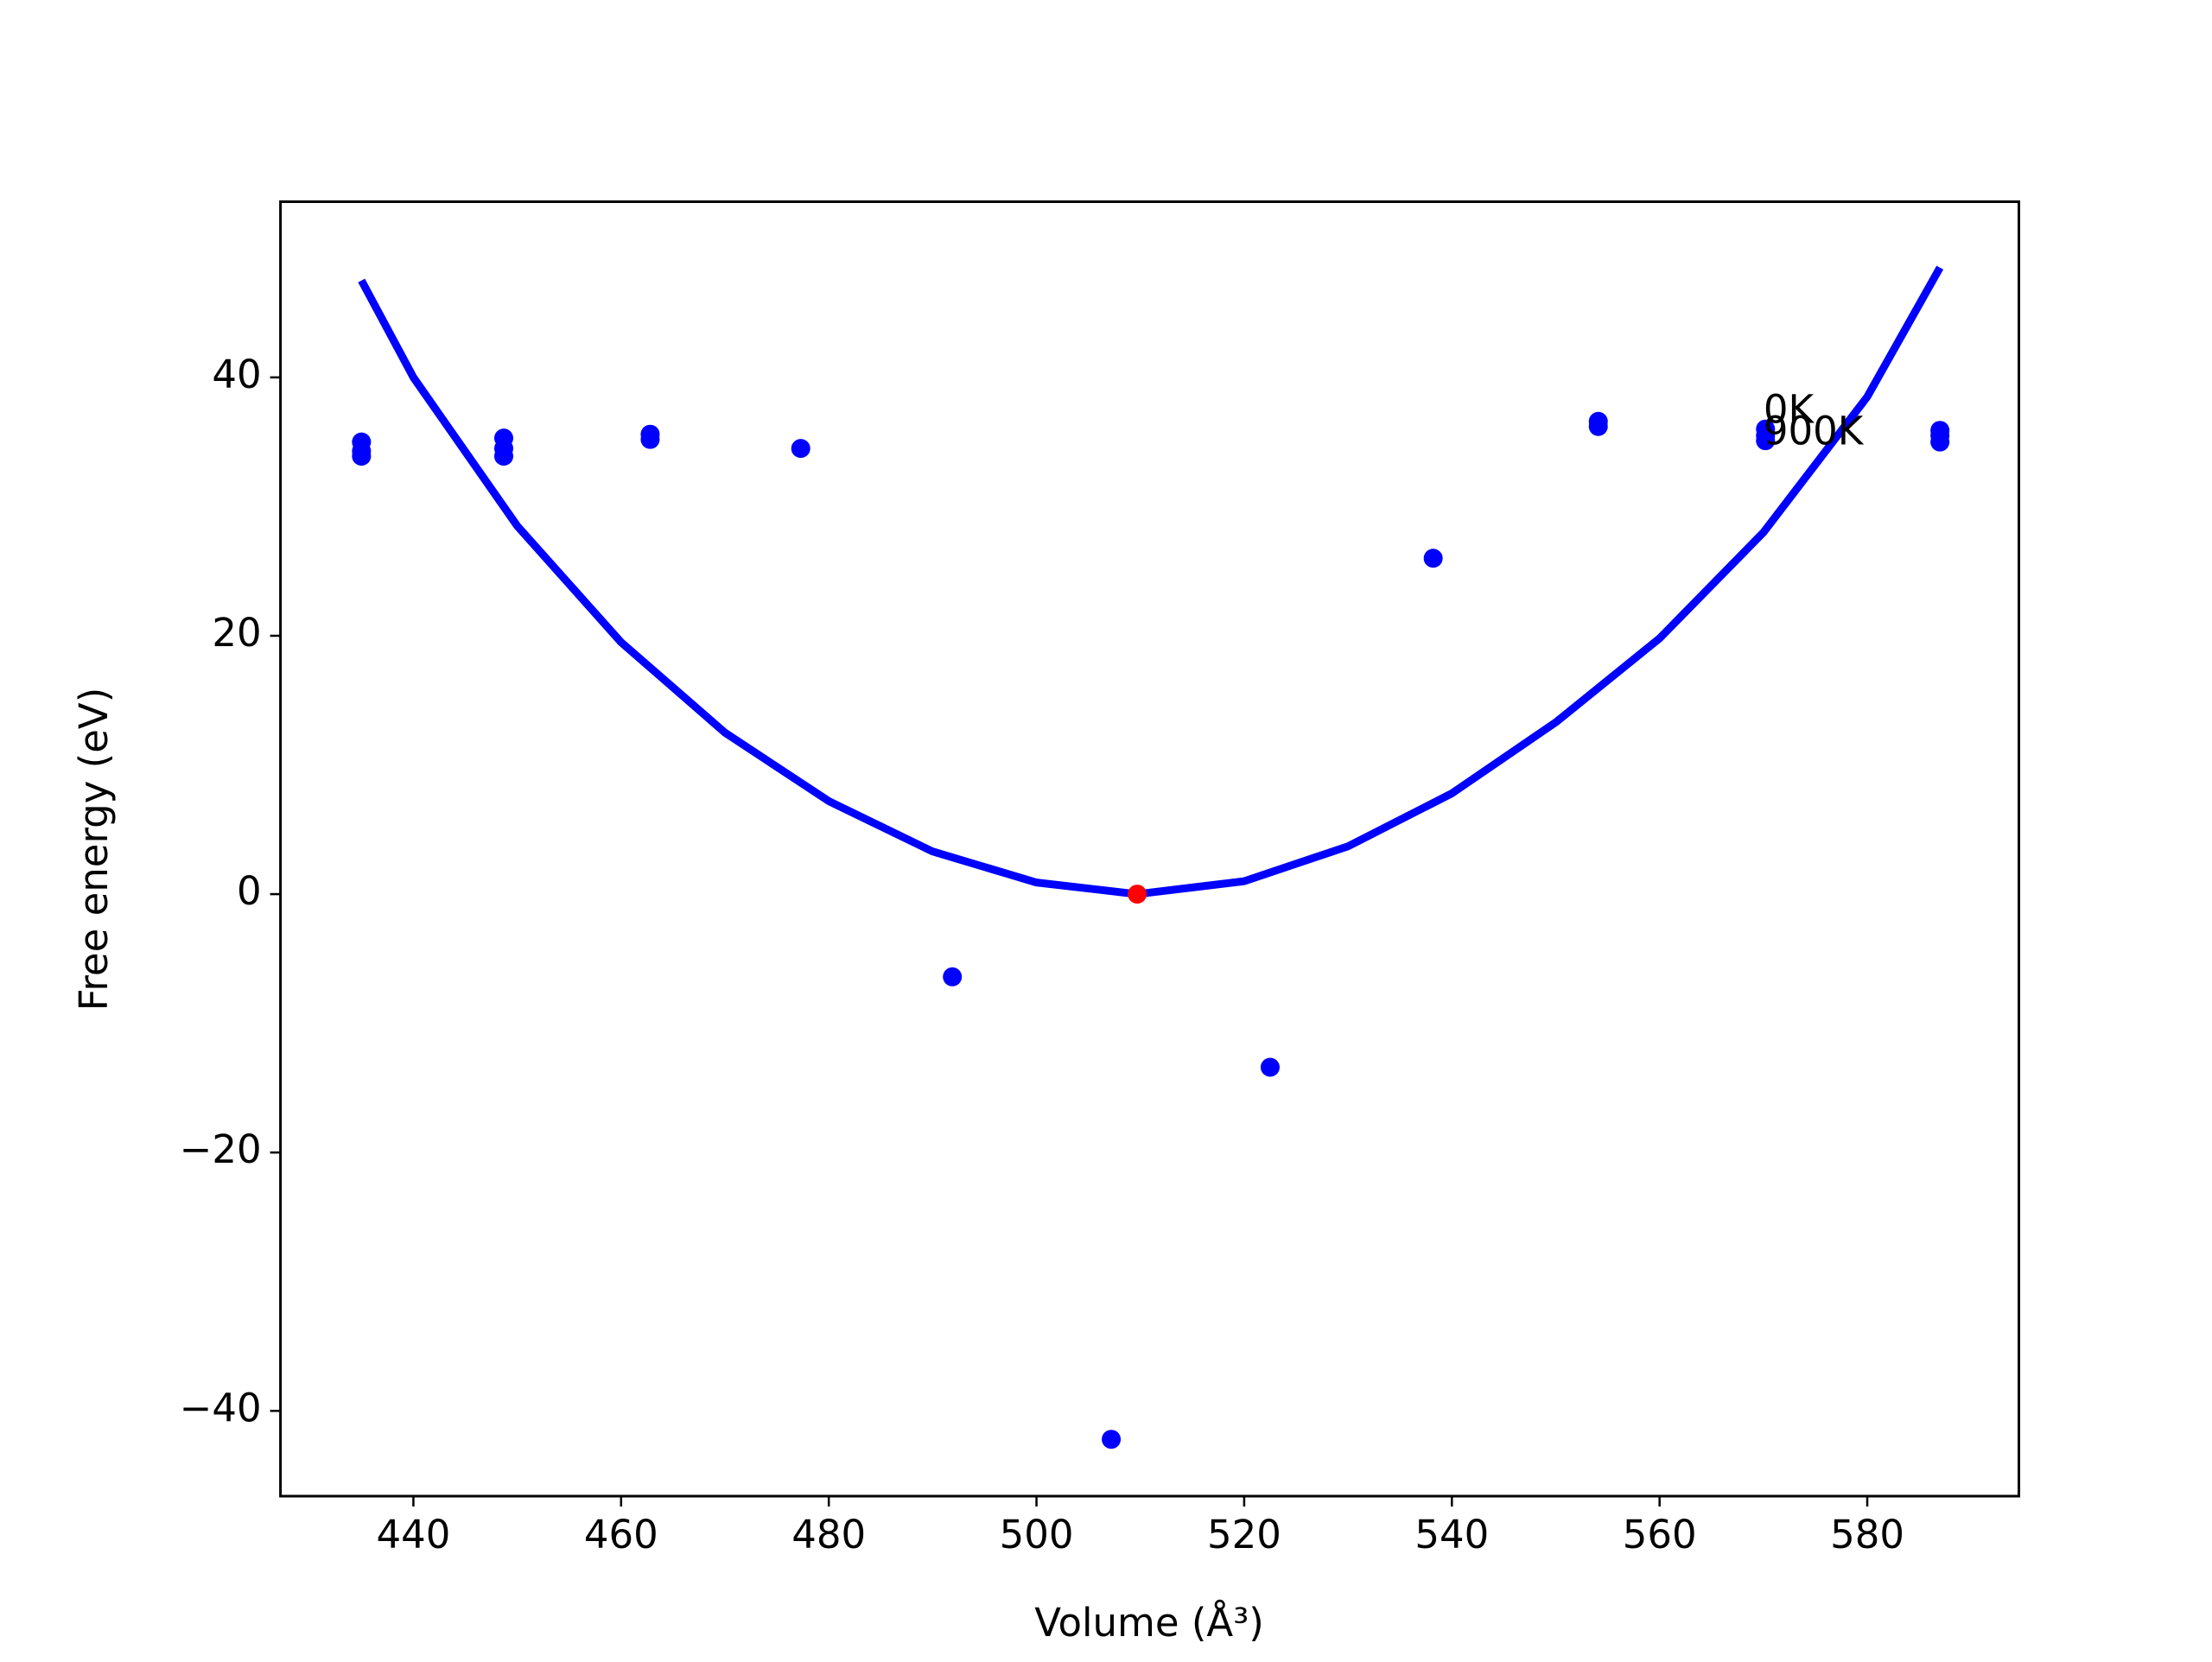 The width and height of the screenshot is (2212, 1662). Describe the element at coordinates (1867, 1534) in the screenshot. I see `x-tick-label: 580` at that location.